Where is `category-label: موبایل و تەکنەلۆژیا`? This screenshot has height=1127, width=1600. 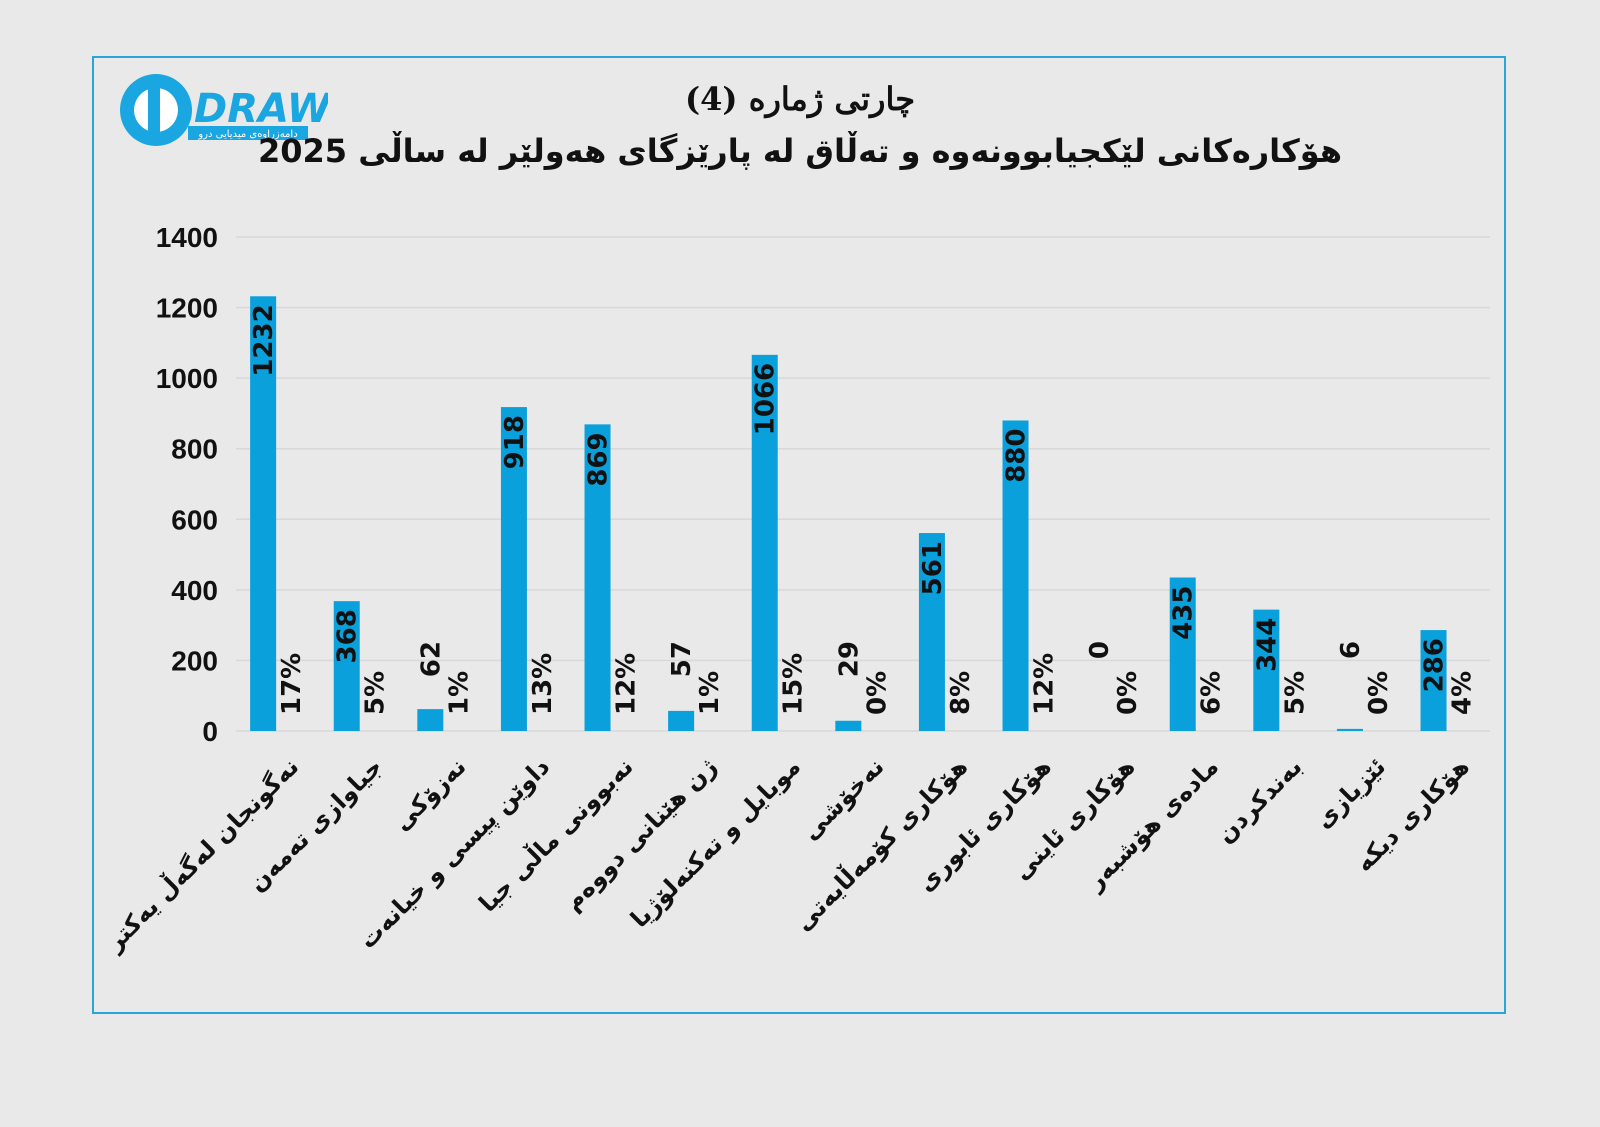 category-label: موبایل و تەکنەلۆژیا is located at coordinates (715, 842).